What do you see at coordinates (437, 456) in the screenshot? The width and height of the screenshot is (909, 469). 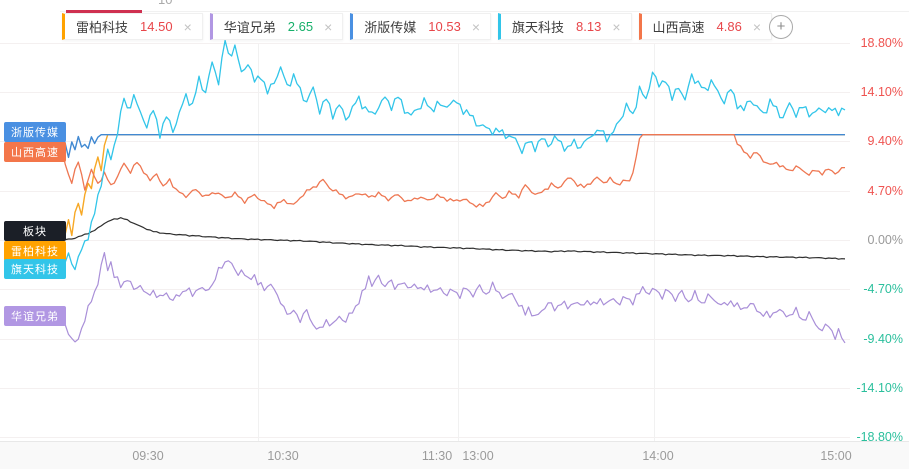 I see `time-axis-label: 11:30` at bounding box center [437, 456].